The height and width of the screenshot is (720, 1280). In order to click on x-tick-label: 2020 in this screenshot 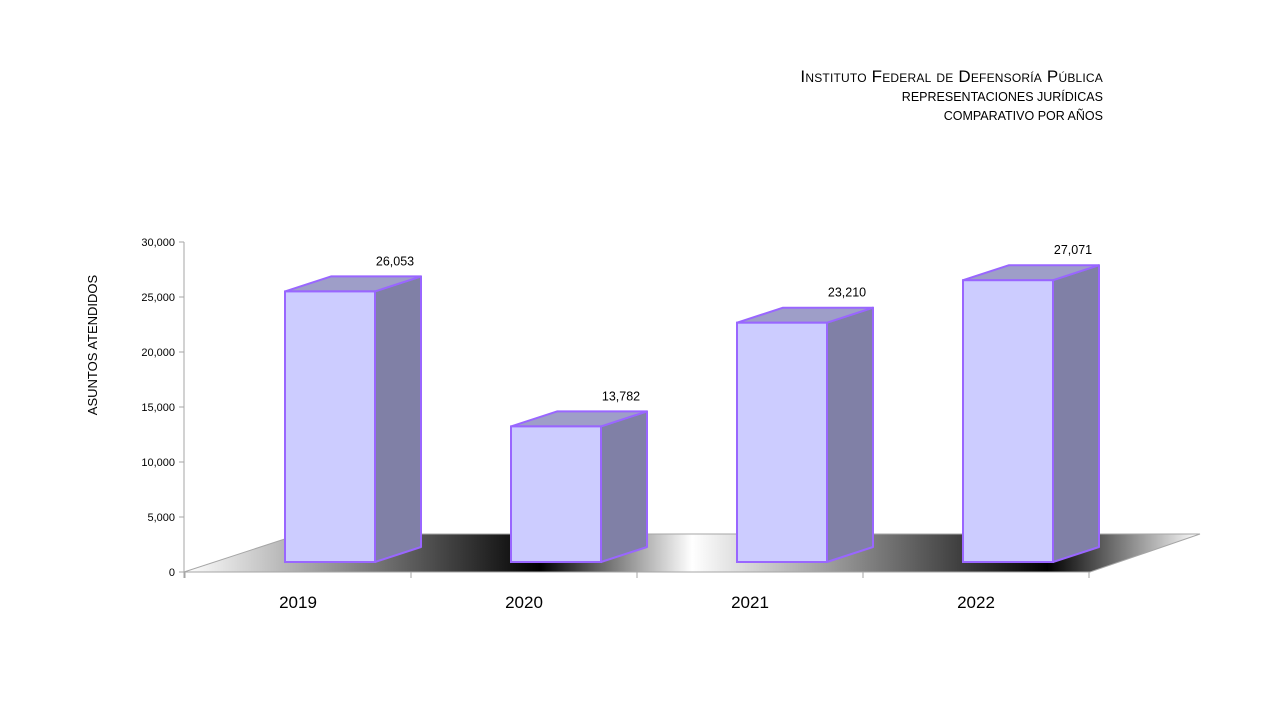, I will do `click(524, 602)`.